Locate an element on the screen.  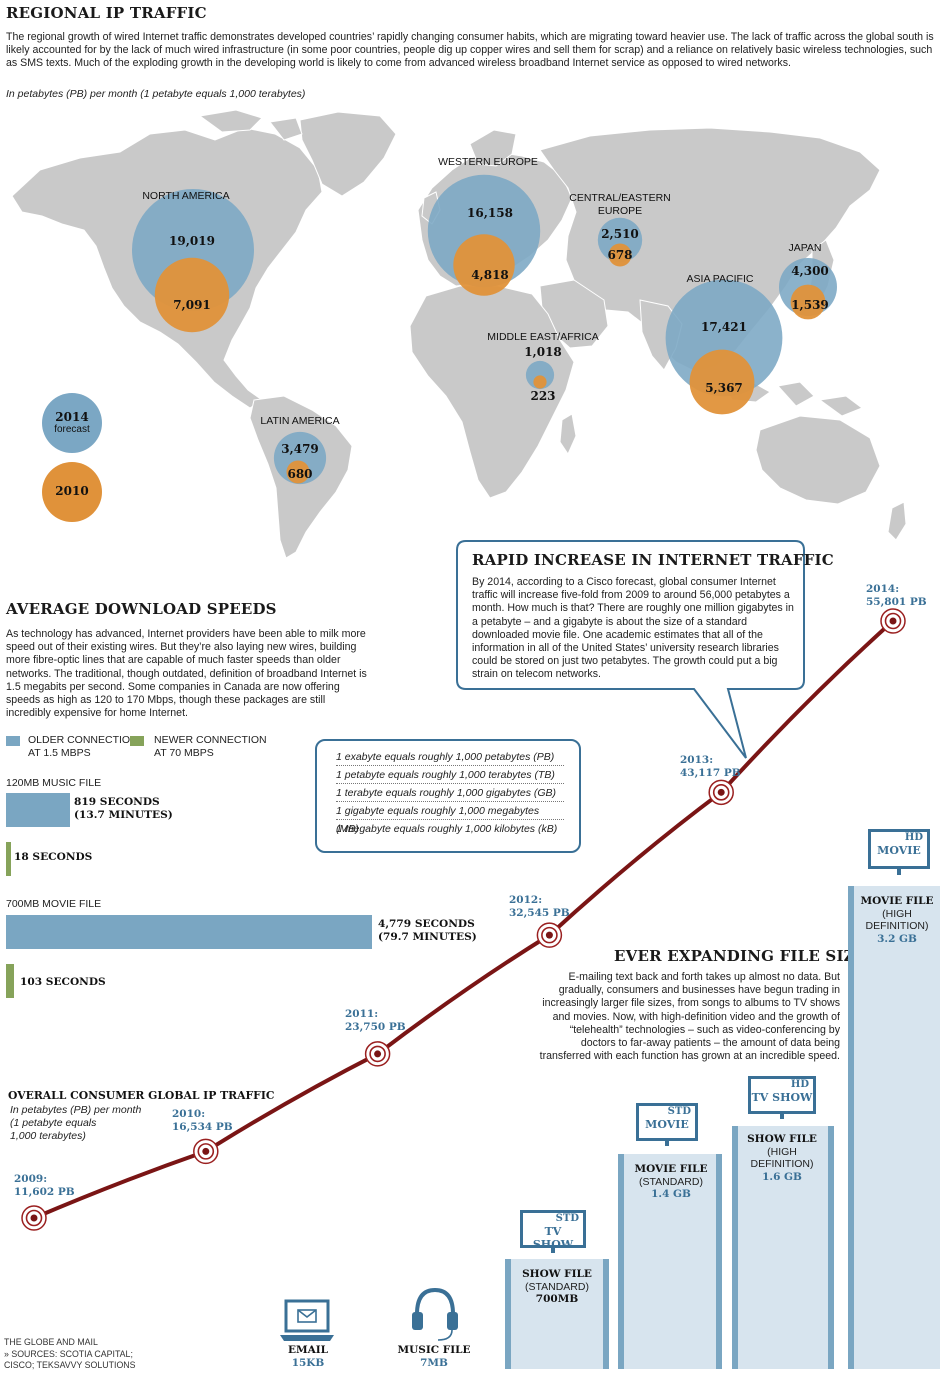
movie-newer-value: 103 SECONDS is located at coordinates (63, 982).